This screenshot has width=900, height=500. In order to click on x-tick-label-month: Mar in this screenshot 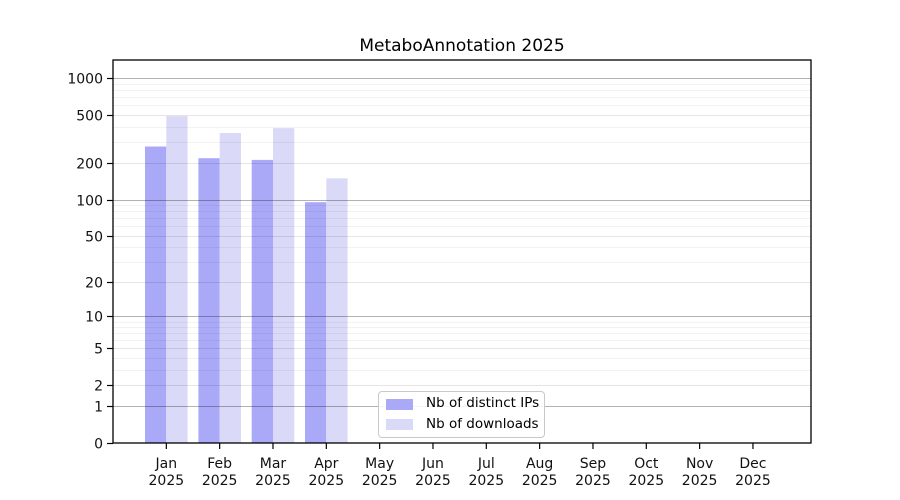, I will do `click(273, 464)`.